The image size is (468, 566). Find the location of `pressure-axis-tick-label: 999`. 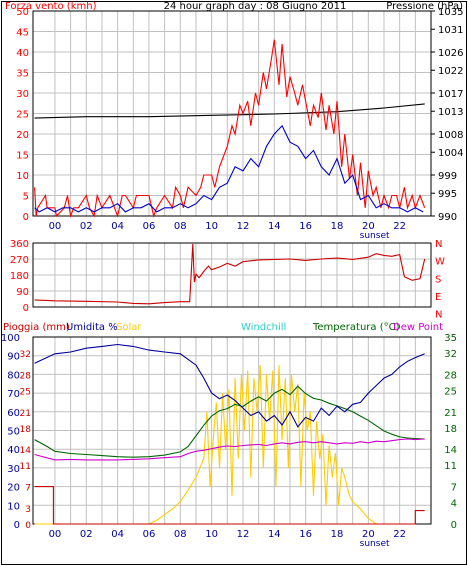

pressure-axis-tick-label: 999 is located at coordinates (447, 176).